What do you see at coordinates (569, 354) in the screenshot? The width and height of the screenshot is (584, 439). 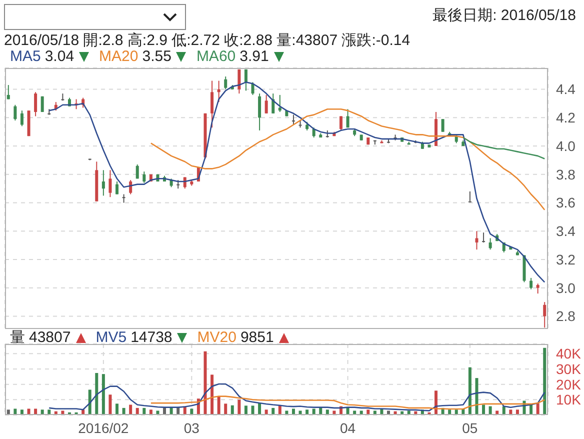 I see `y-tick-label: 40K` at bounding box center [569, 354].